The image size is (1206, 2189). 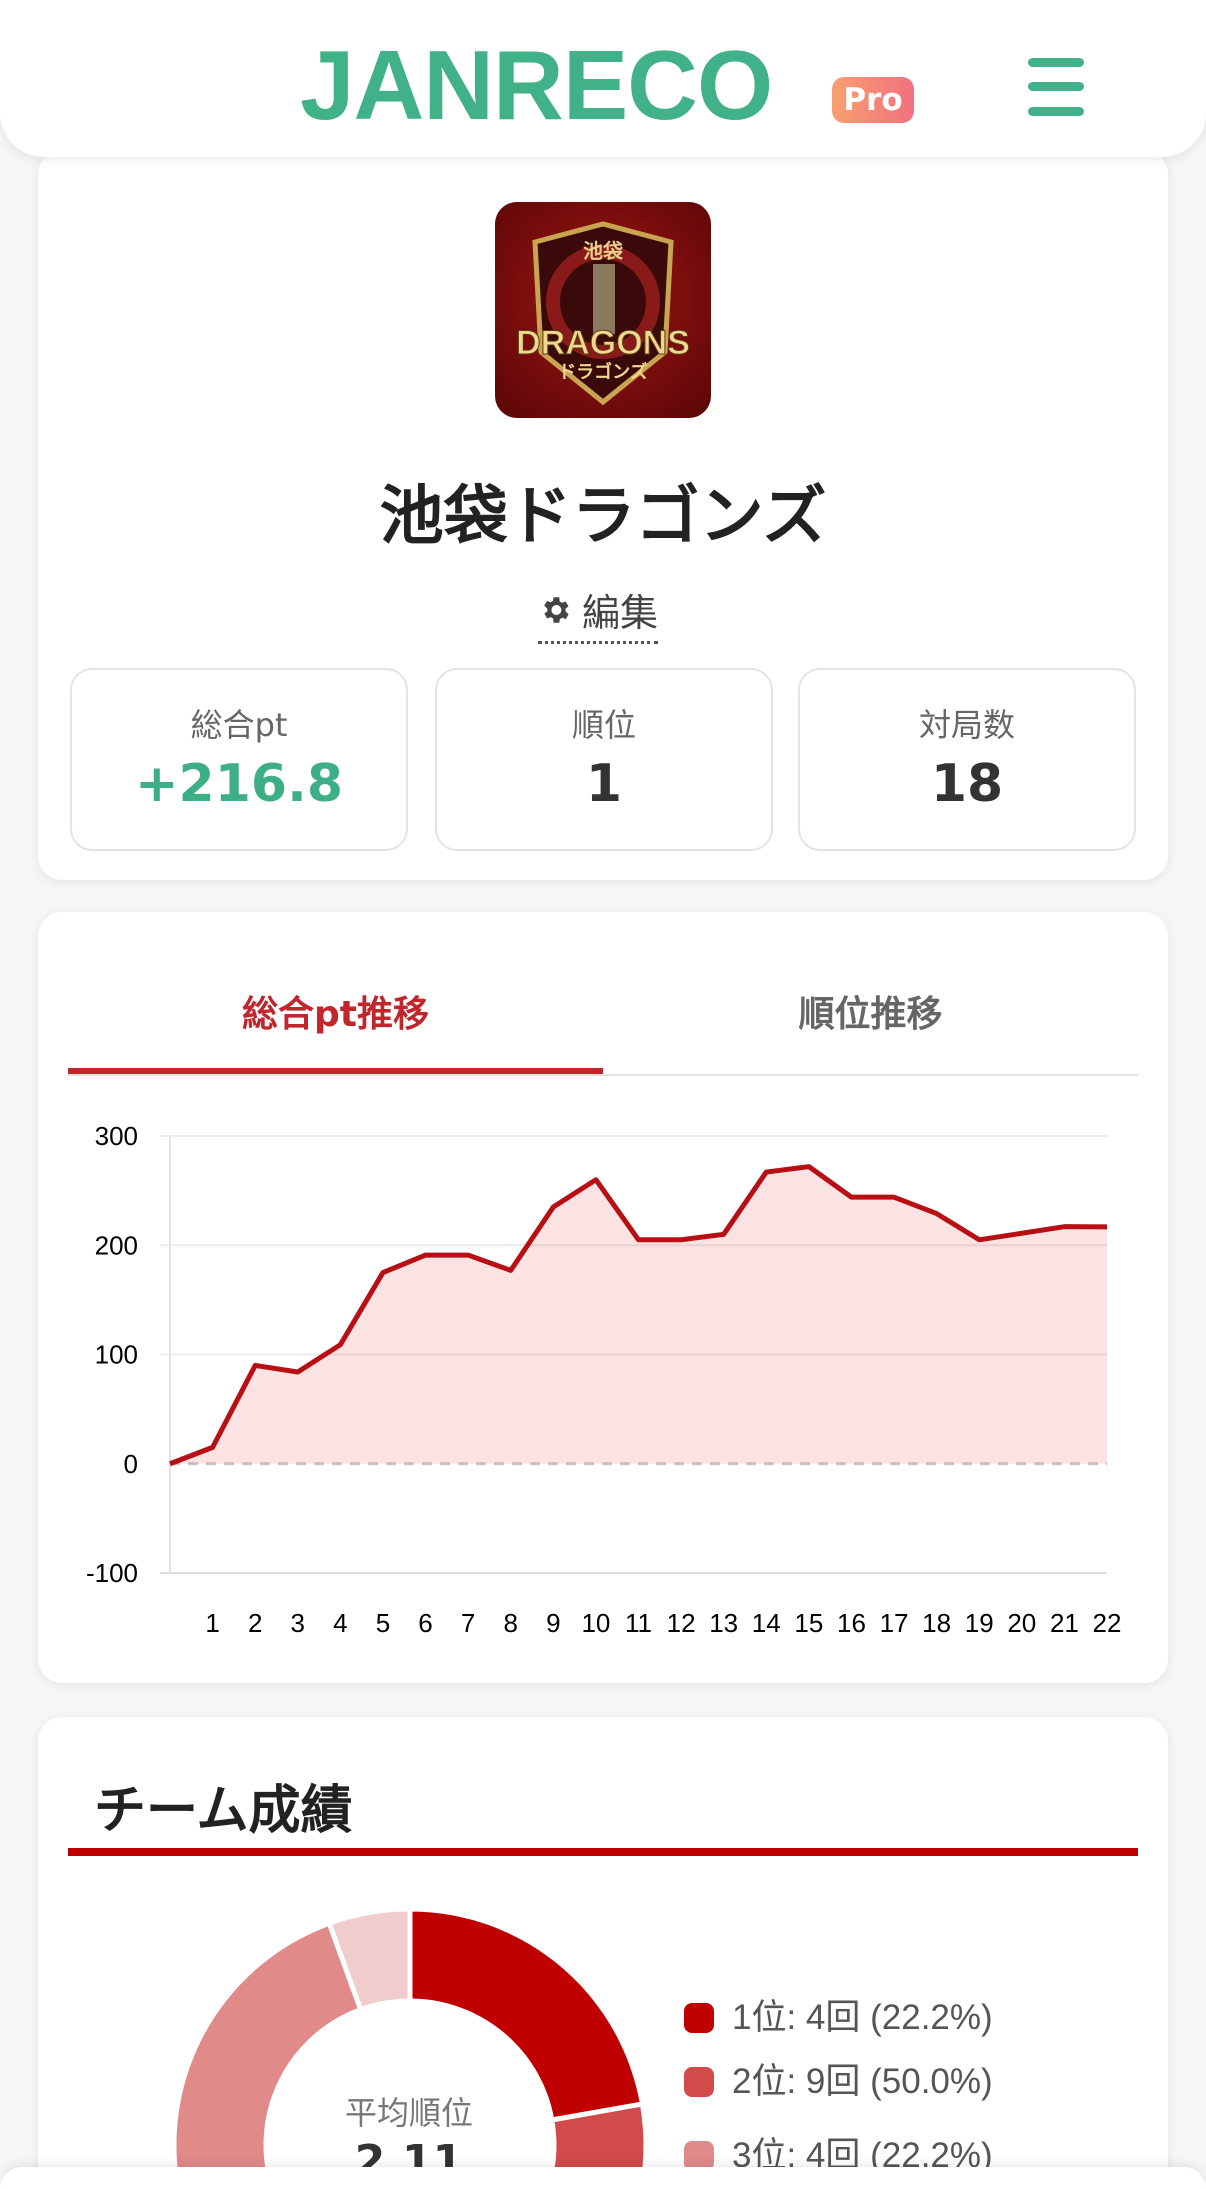 What do you see at coordinates (335, 1014) in the screenshot?
I see `tab-total-pt: 総合pt推移` at bounding box center [335, 1014].